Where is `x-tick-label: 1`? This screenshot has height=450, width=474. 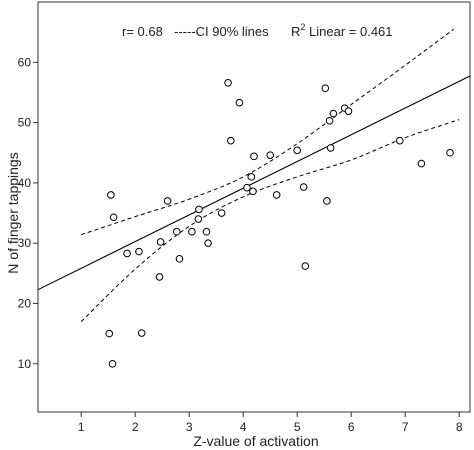 x-tick-label: 1 is located at coordinates (81, 427).